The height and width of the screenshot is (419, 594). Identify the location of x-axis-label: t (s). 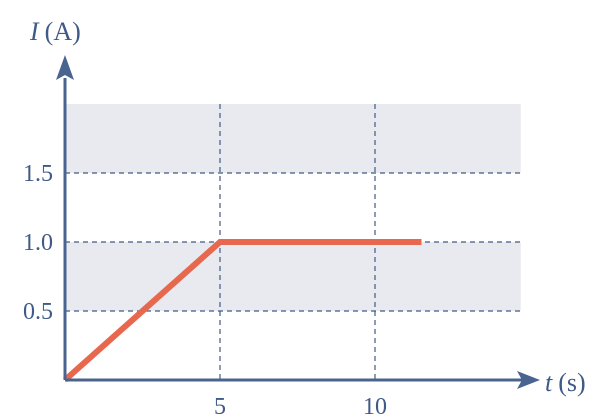
(565, 382).